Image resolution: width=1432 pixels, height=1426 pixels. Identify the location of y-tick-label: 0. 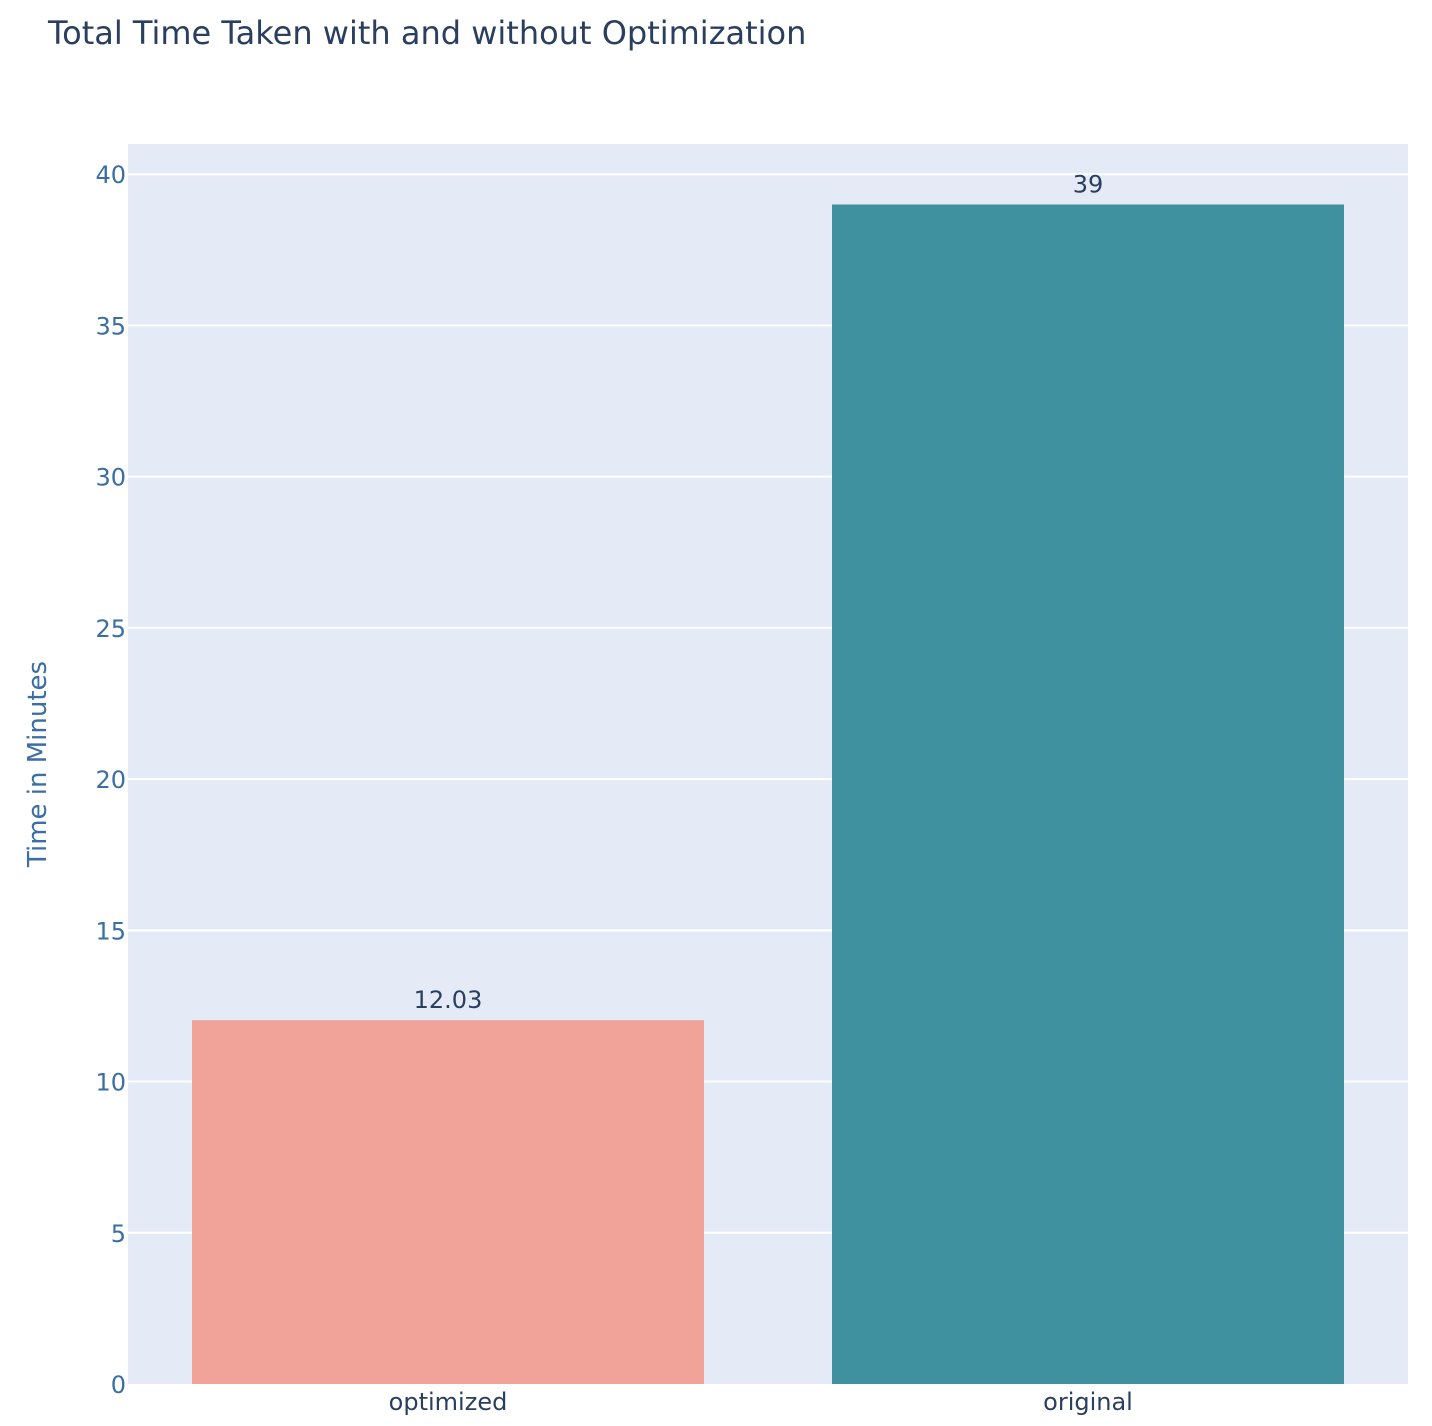
(118, 1385).